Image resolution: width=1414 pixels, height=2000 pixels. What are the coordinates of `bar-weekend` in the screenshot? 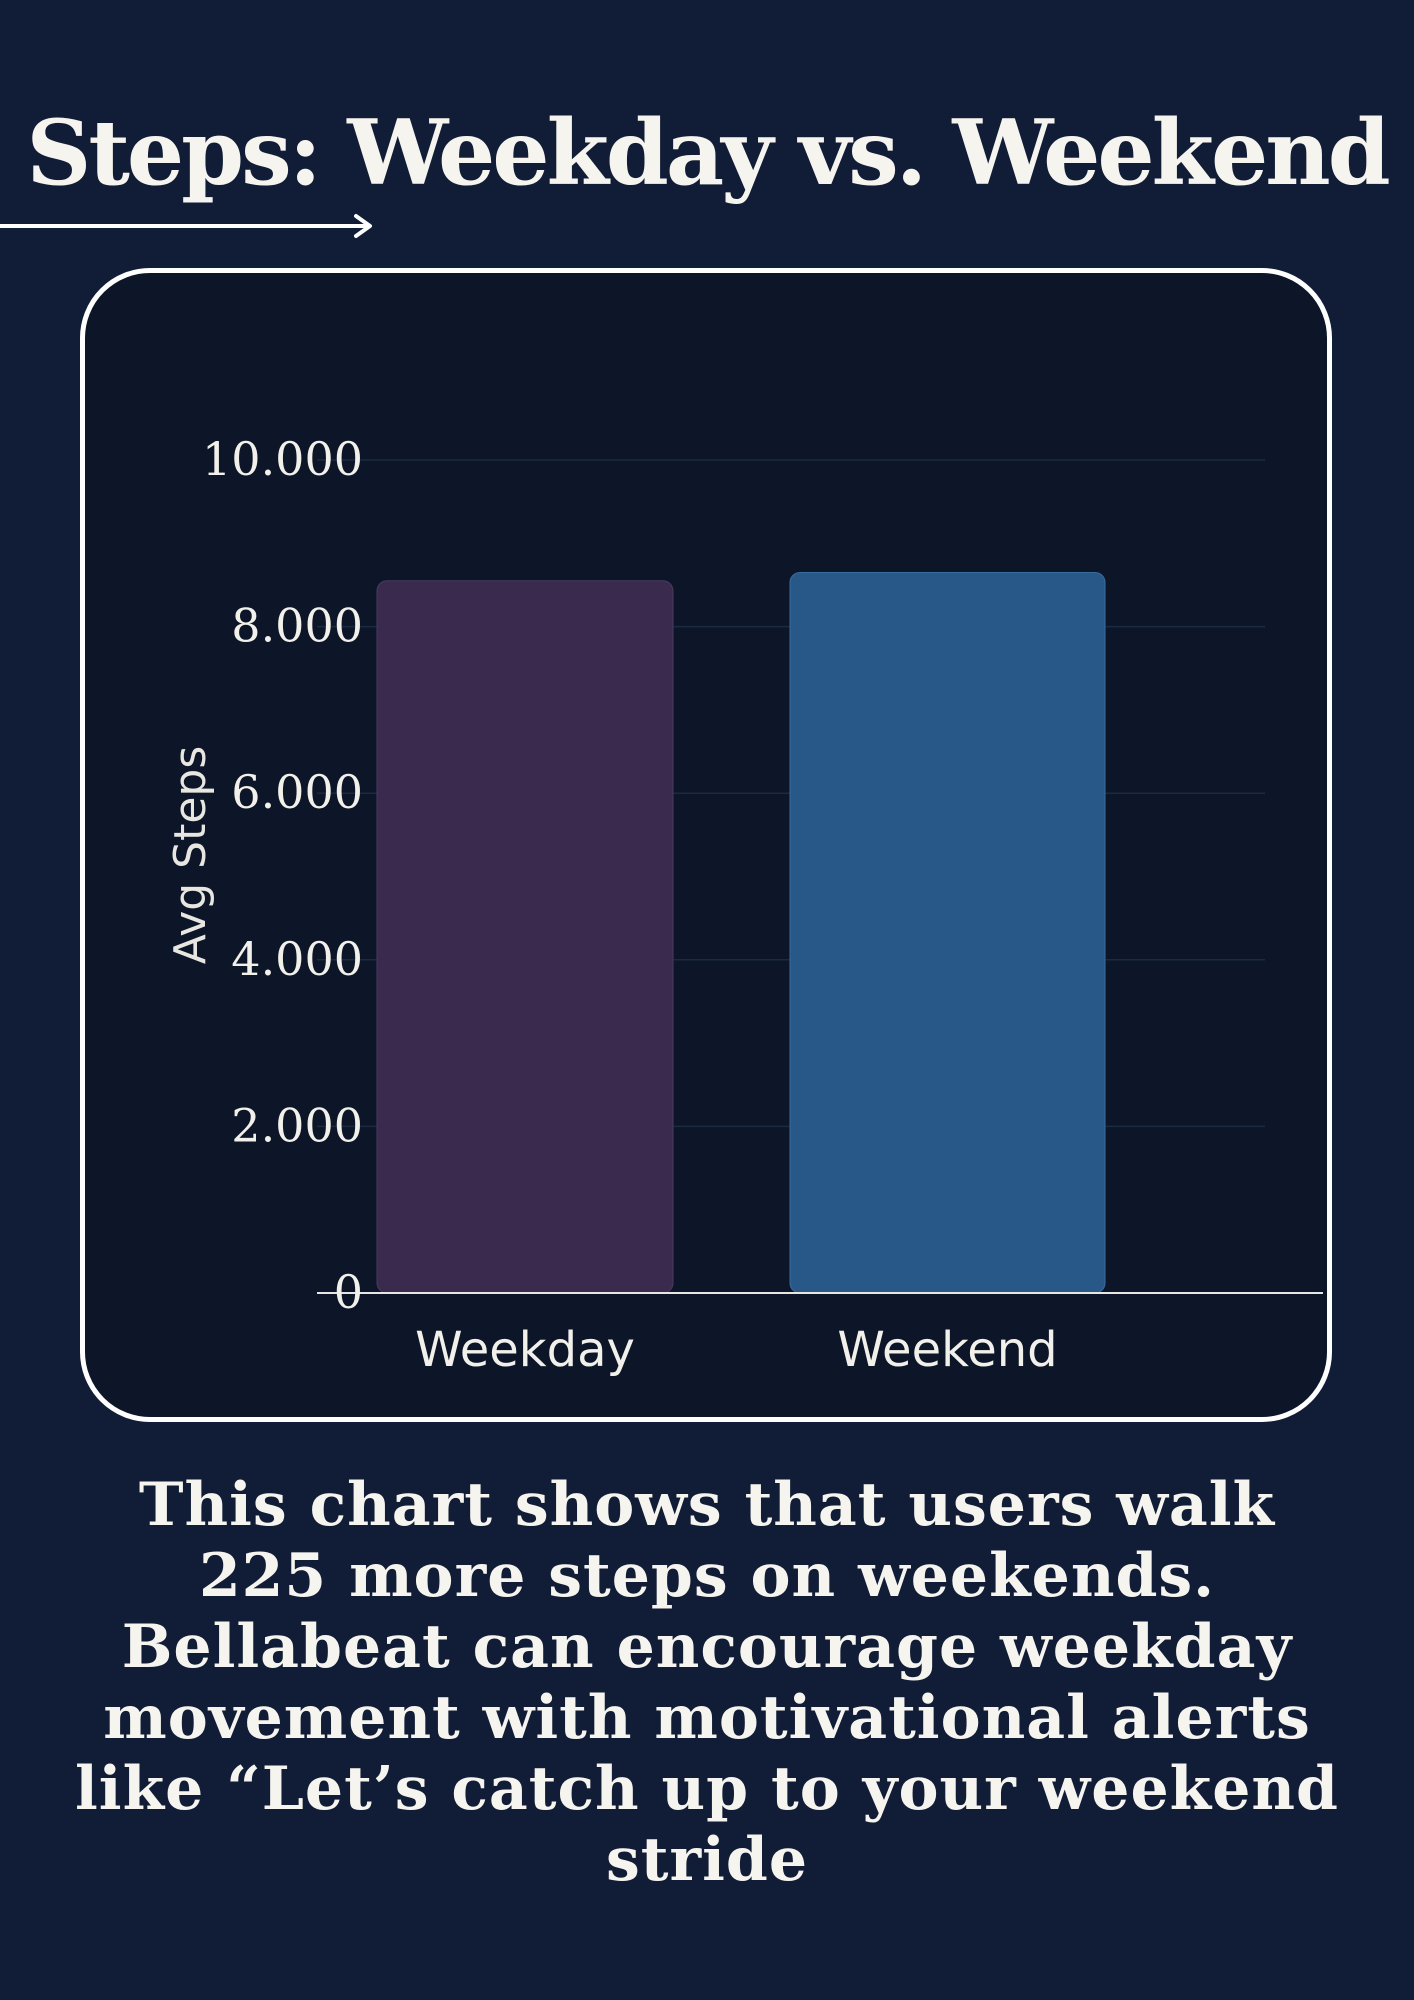 It's located at (947, 932).